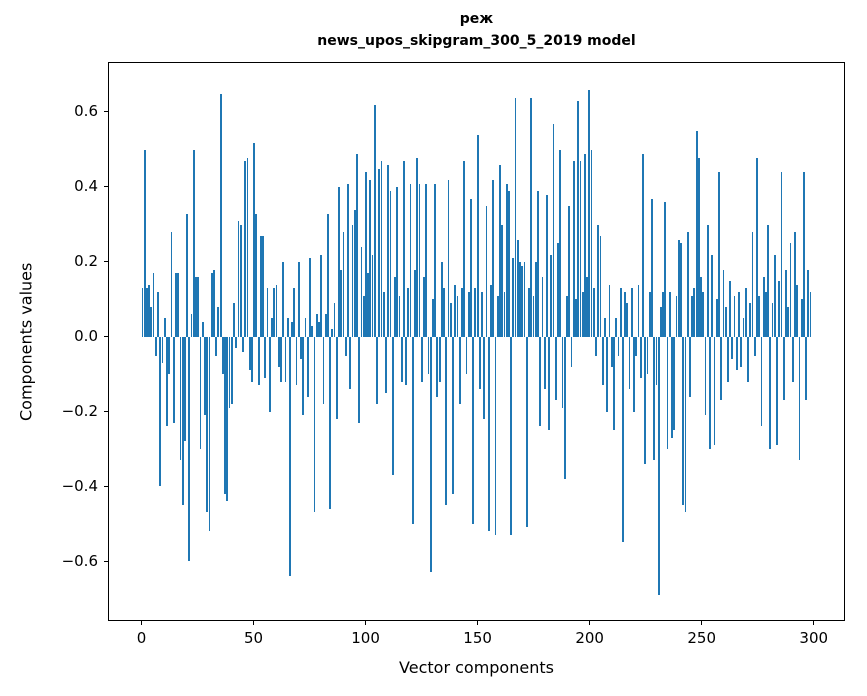 The width and height of the screenshot is (867, 696). What do you see at coordinates (476, 667) in the screenshot?
I see `x-axis-label: Vector components` at bounding box center [476, 667].